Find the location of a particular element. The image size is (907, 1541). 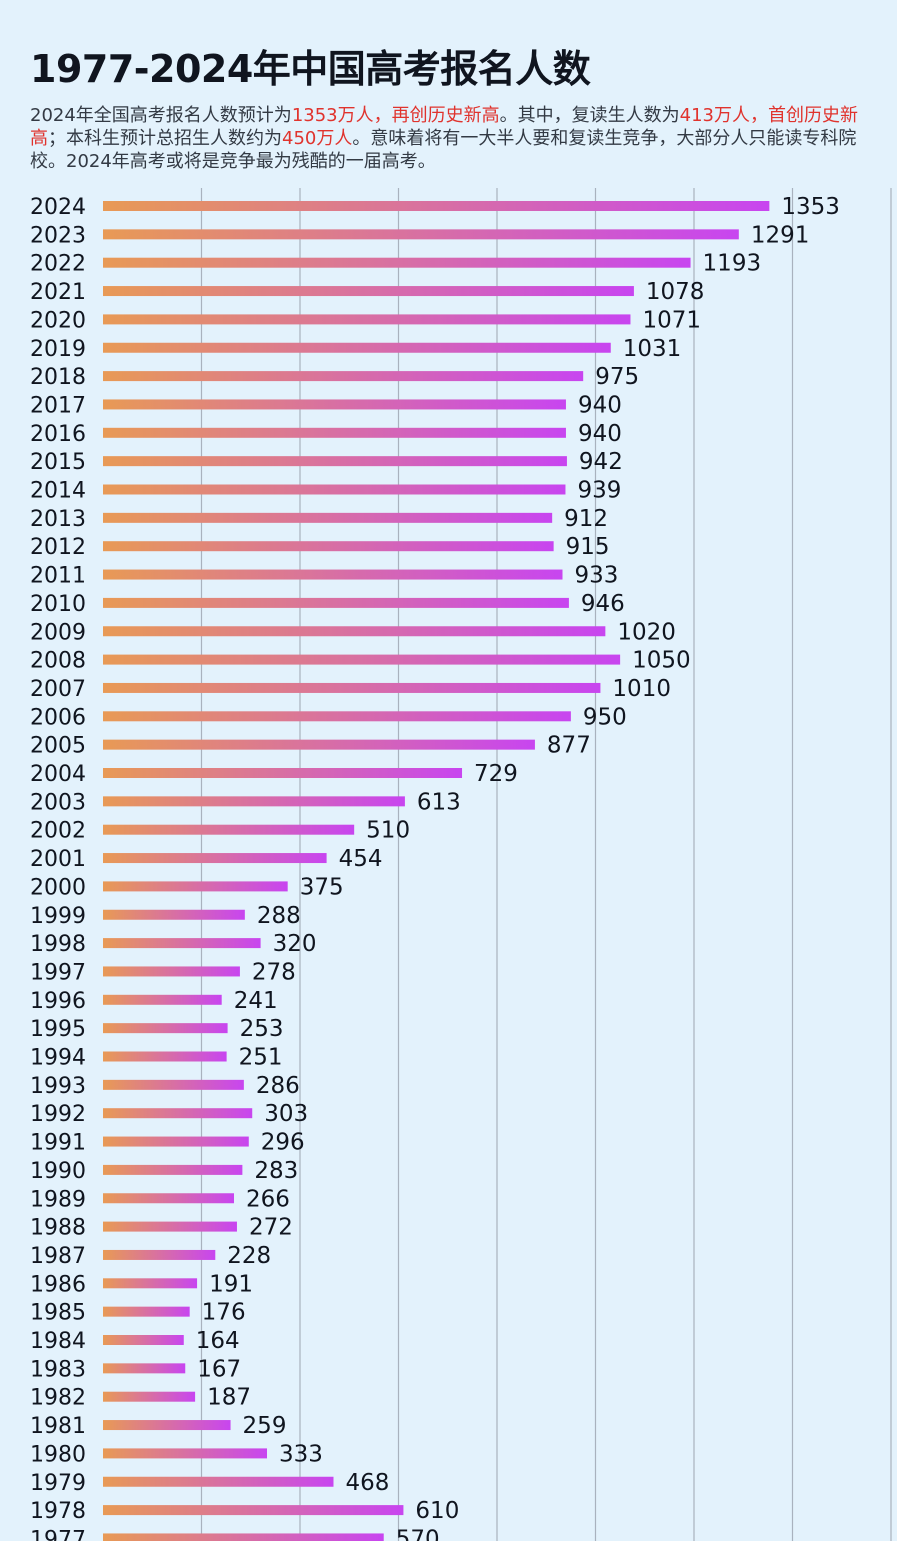

year-label: 1992 is located at coordinates (58, 1114).